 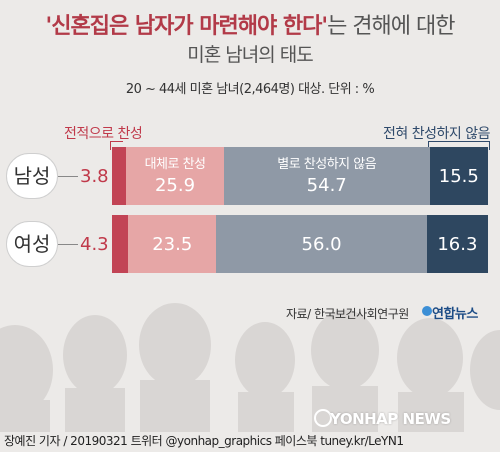 What do you see at coordinates (32, 244) in the screenshot?
I see `category-label: 여성` at bounding box center [32, 244].